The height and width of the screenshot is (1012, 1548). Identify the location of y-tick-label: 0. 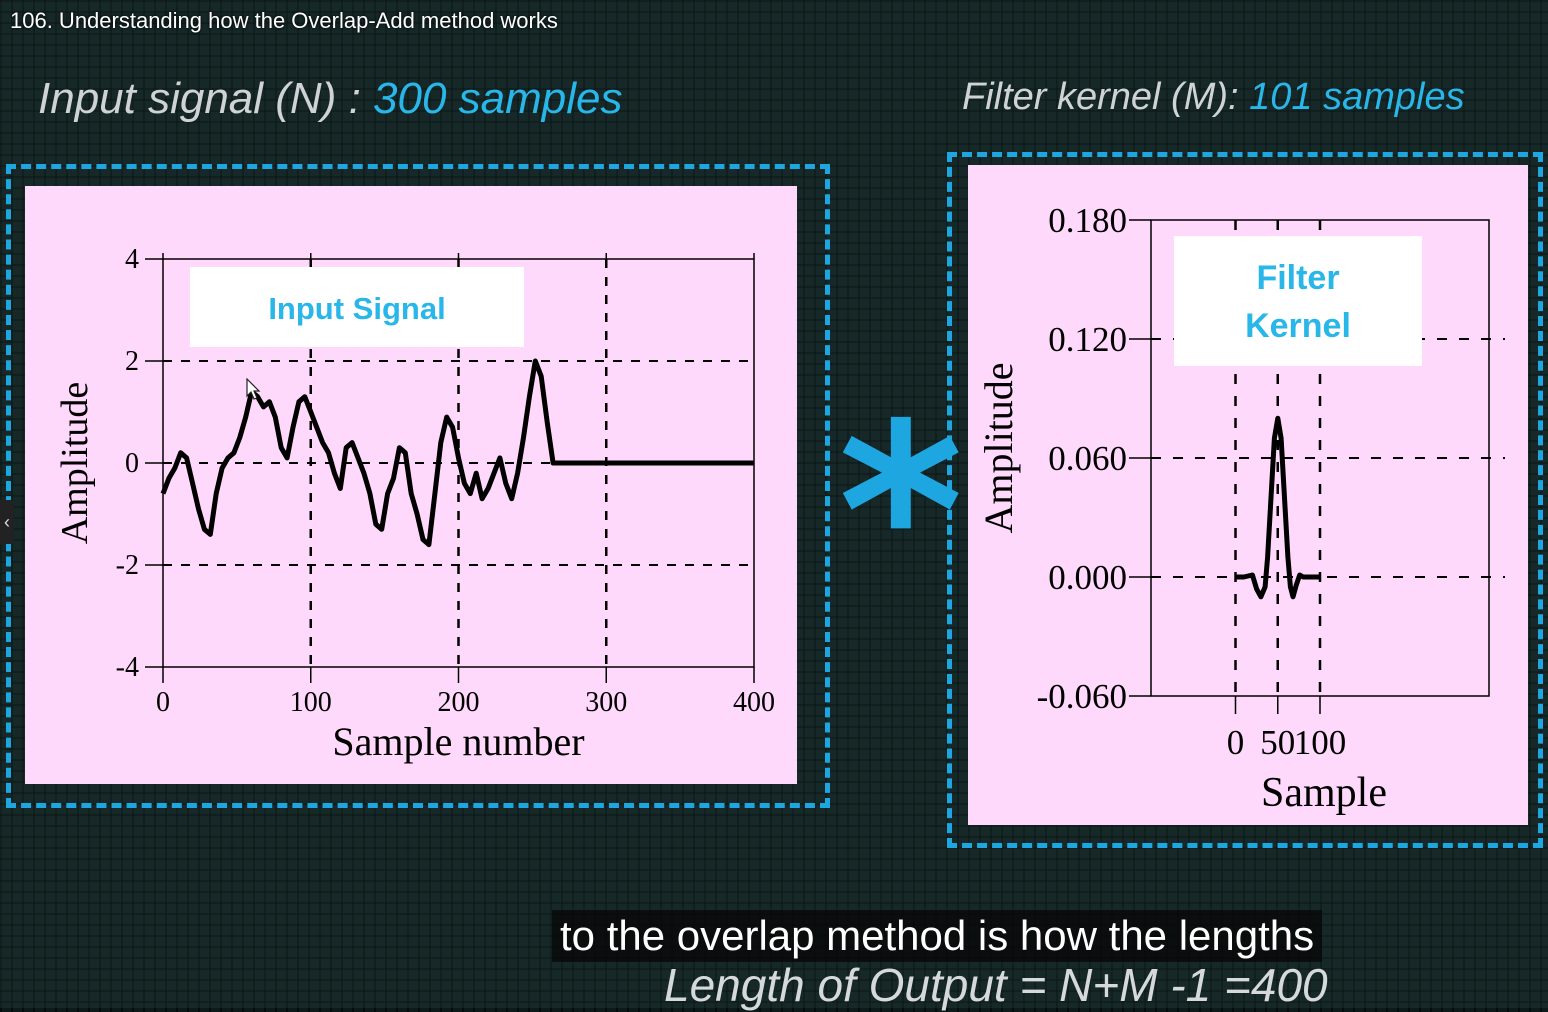
(132, 463).